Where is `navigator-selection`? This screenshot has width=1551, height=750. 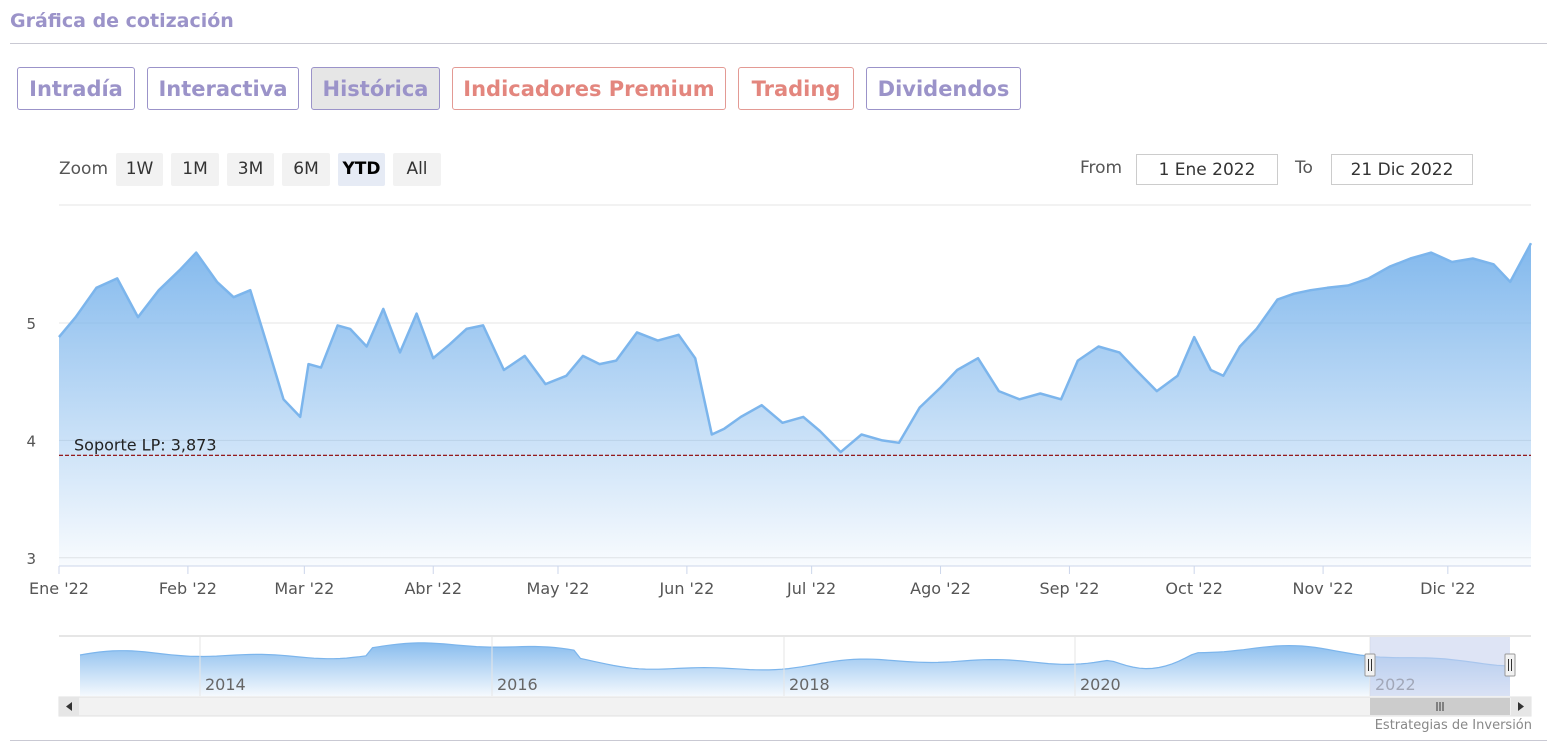
navigator-selection is located at coordinates (1440, 666).